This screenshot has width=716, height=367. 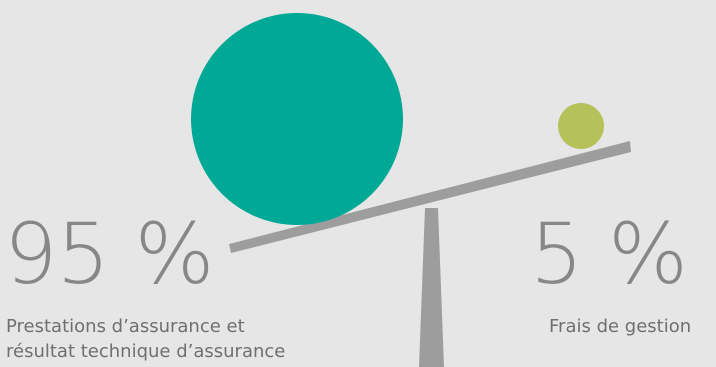 What do you see at coordinates (125, 326) in the screenshot?
I see `left-caption-line1: Prestations d’assurance et` at bounding box center [125, 326].